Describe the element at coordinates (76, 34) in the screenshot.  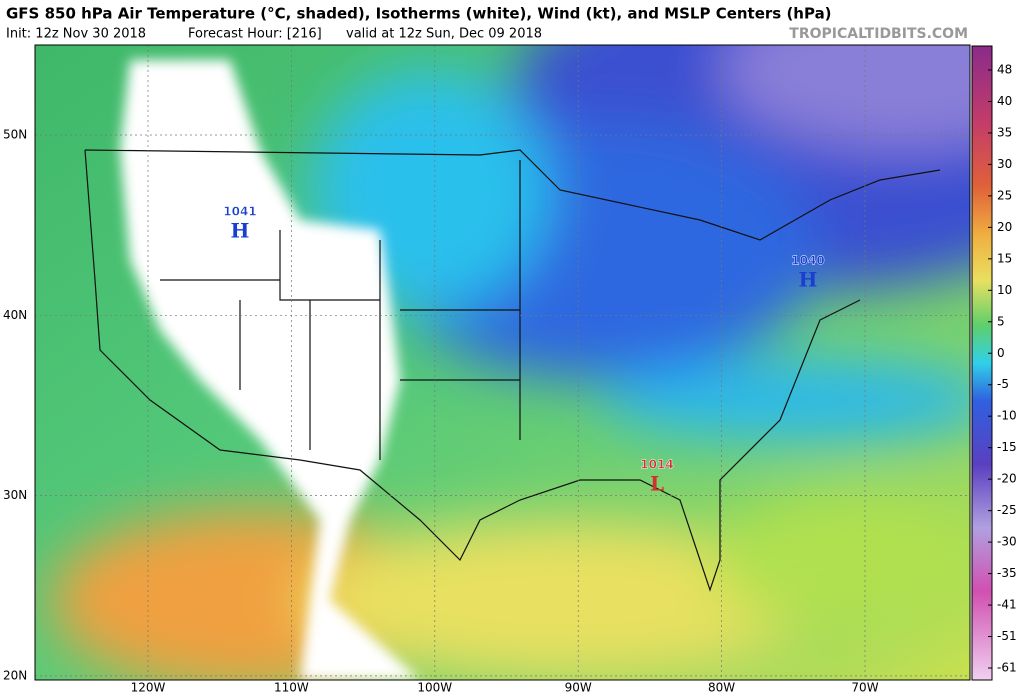
I see `init: Init: 12z Nov 30 2018` at that location.